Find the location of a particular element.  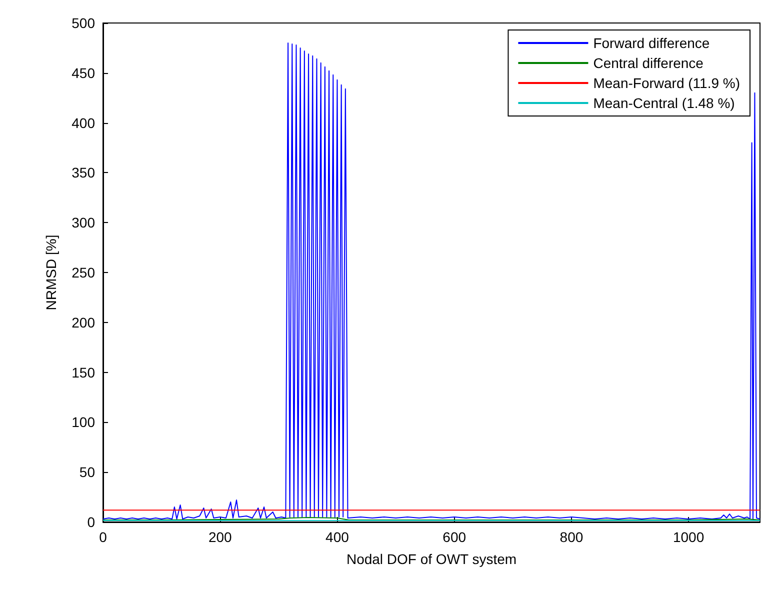

legend-label: Forward difference is located at coordinates (651, 43).